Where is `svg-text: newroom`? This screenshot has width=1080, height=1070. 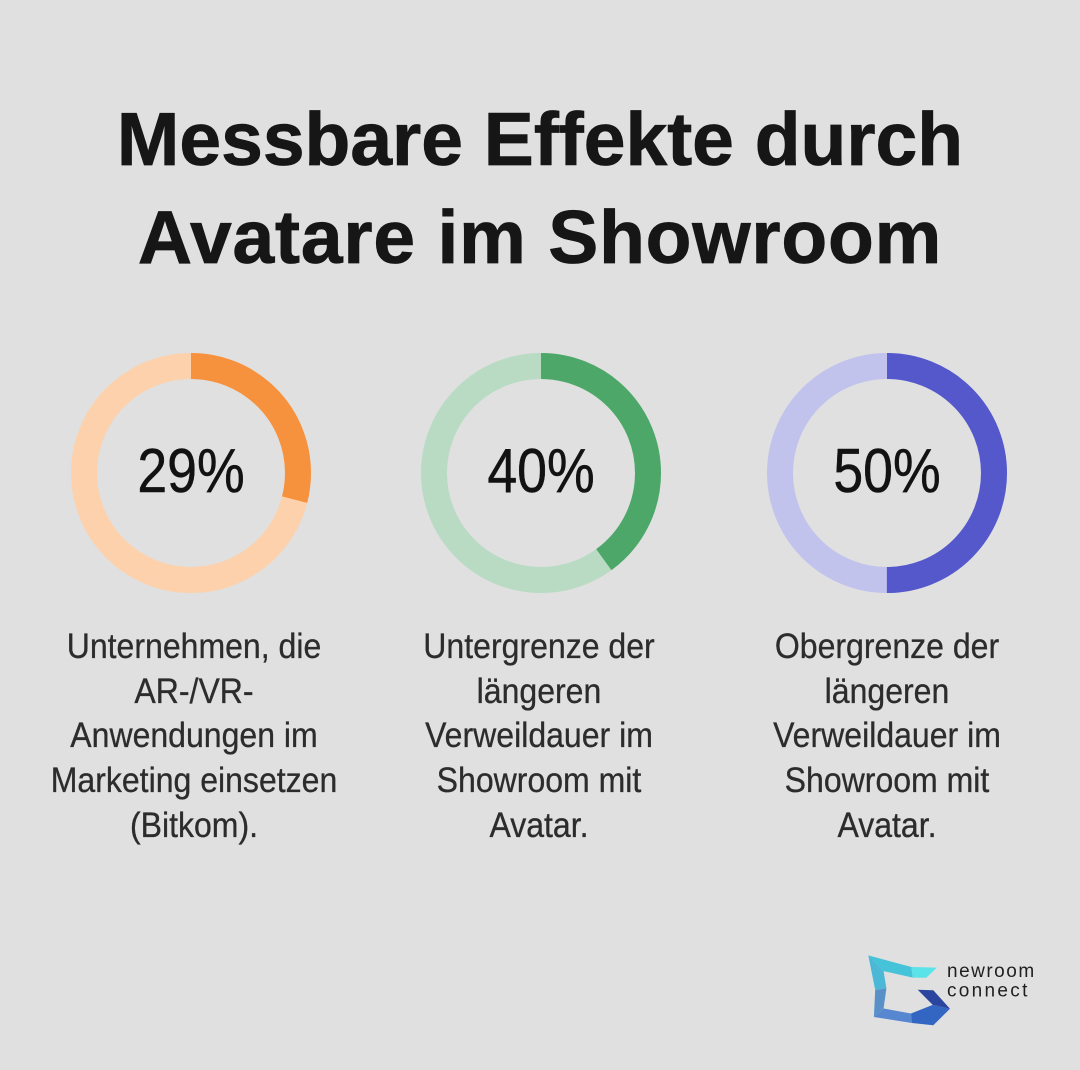 svg-text: newroom is located at coordinates (991, 971).